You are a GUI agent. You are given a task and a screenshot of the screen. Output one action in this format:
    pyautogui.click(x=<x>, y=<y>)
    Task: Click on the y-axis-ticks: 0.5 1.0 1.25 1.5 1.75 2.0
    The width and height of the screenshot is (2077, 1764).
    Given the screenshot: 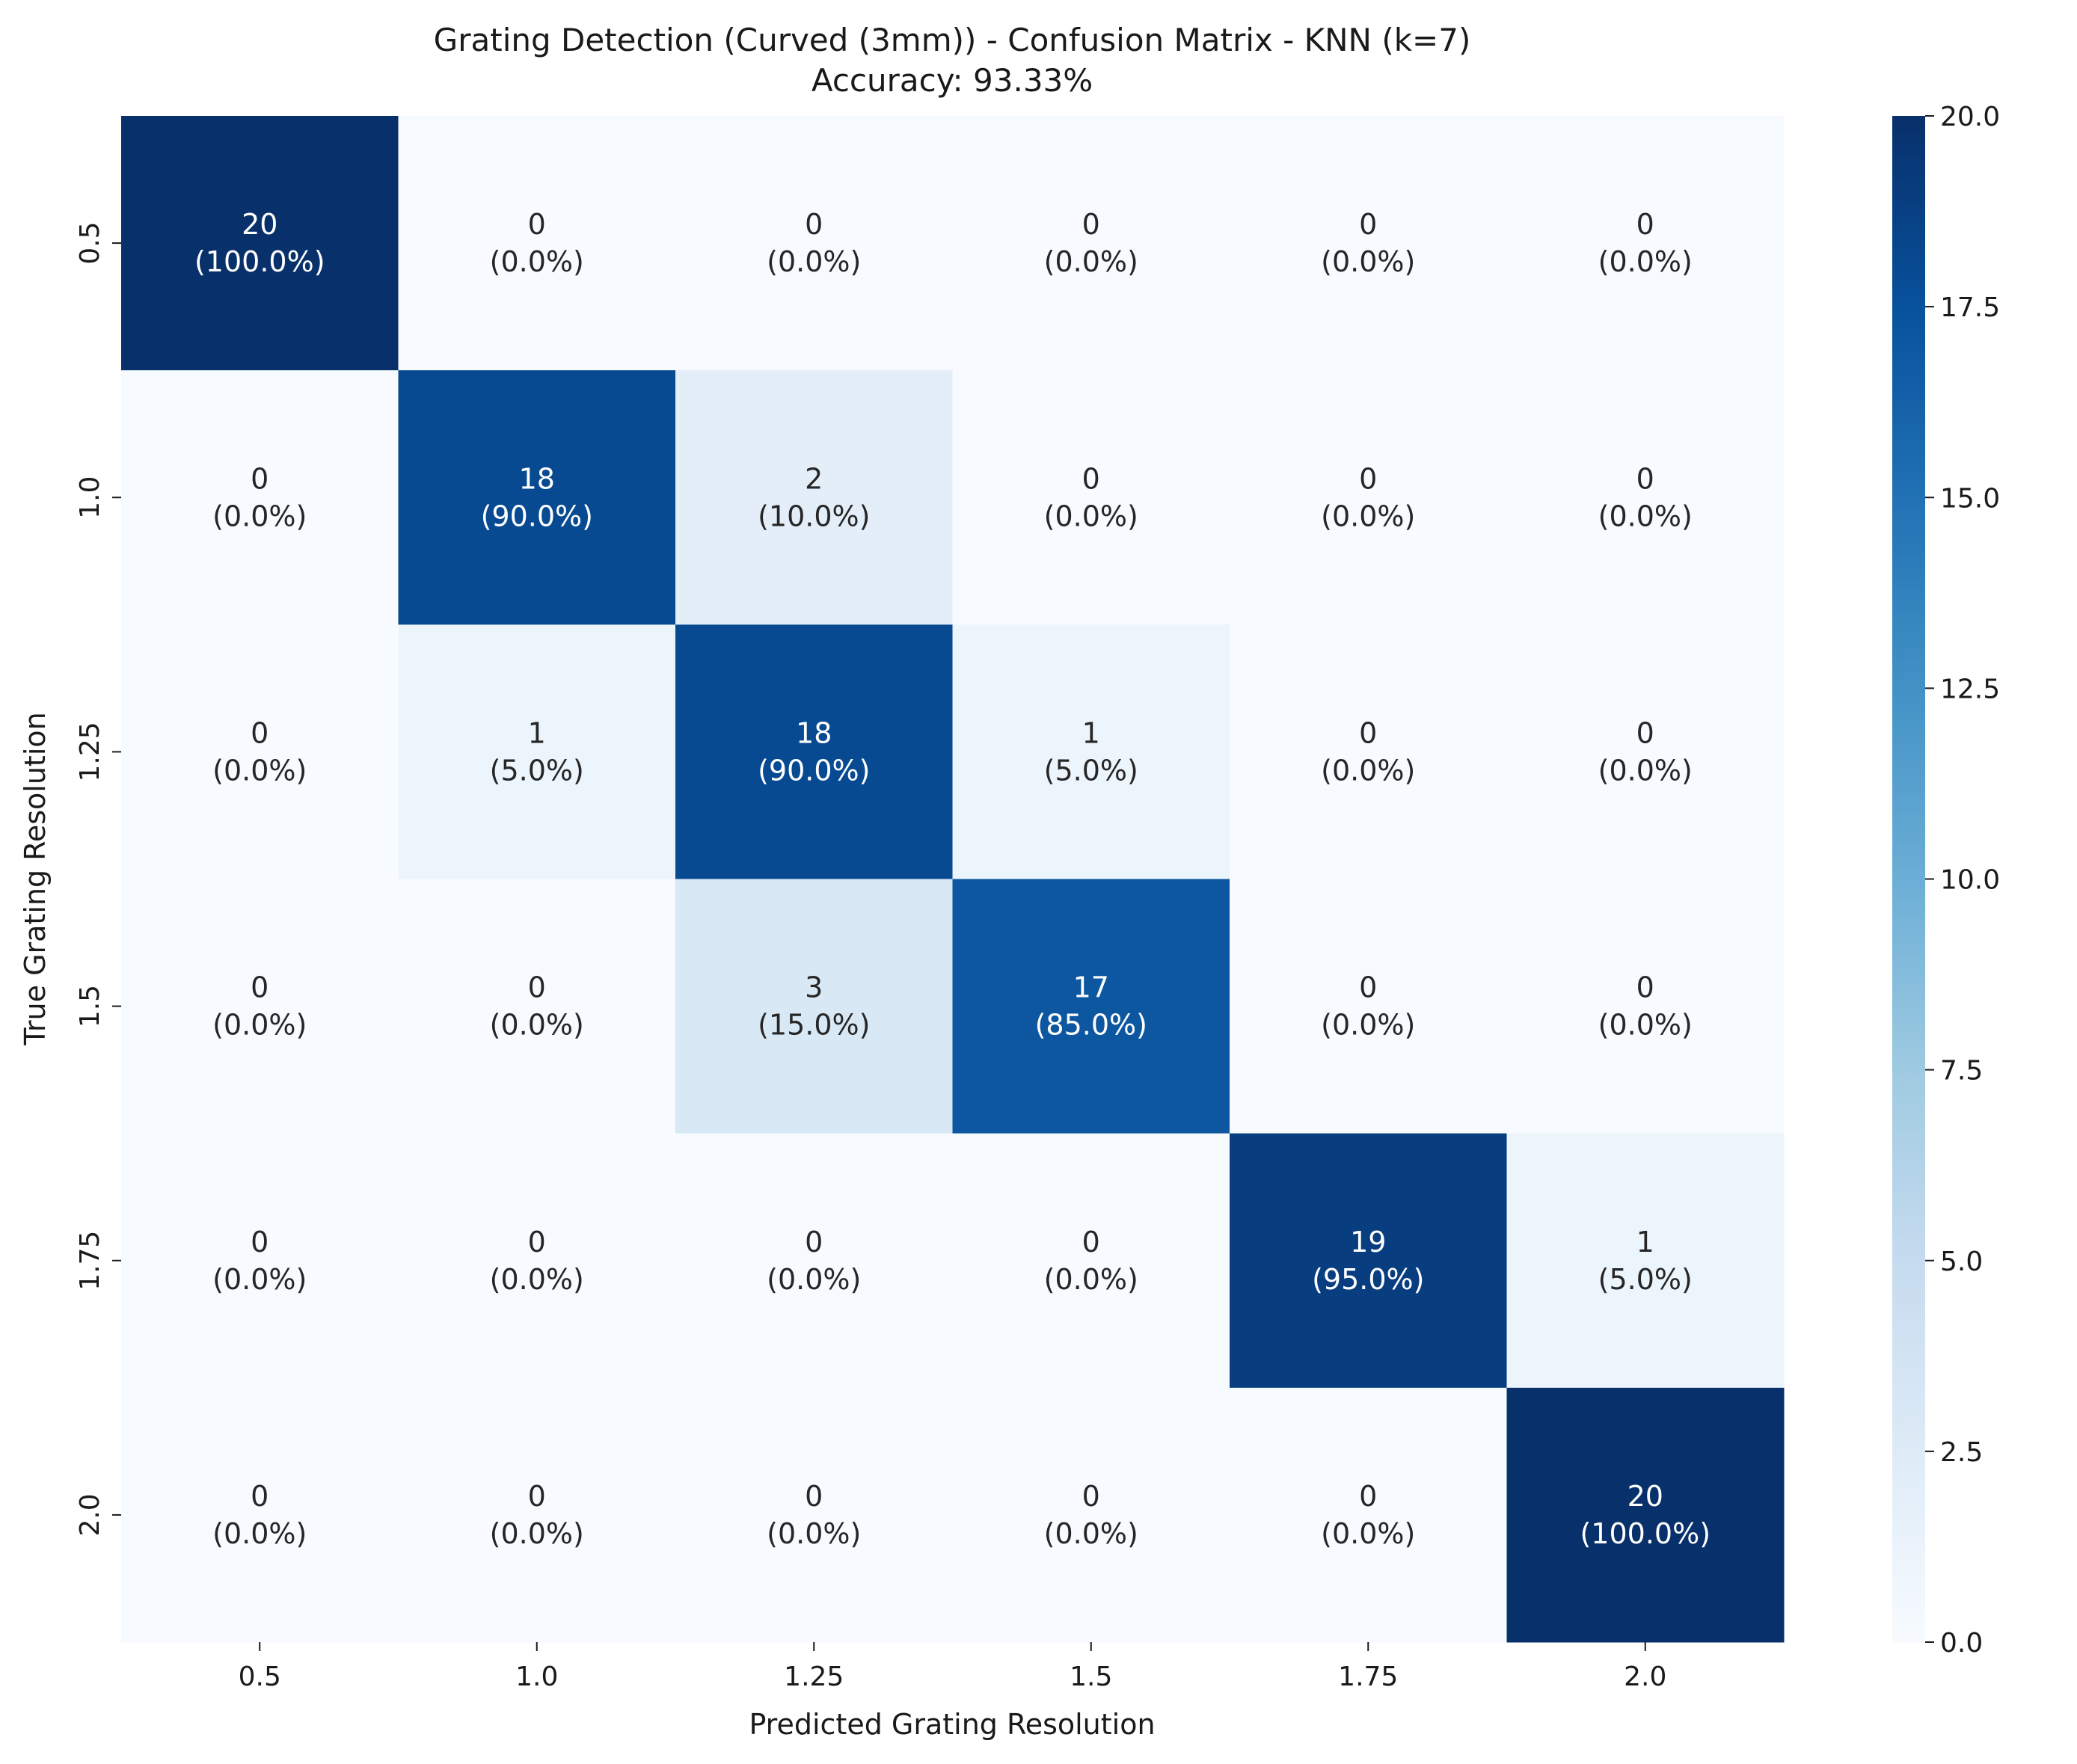 What is the action you would take?
    pyautogui.click(x=98, y=879)
    